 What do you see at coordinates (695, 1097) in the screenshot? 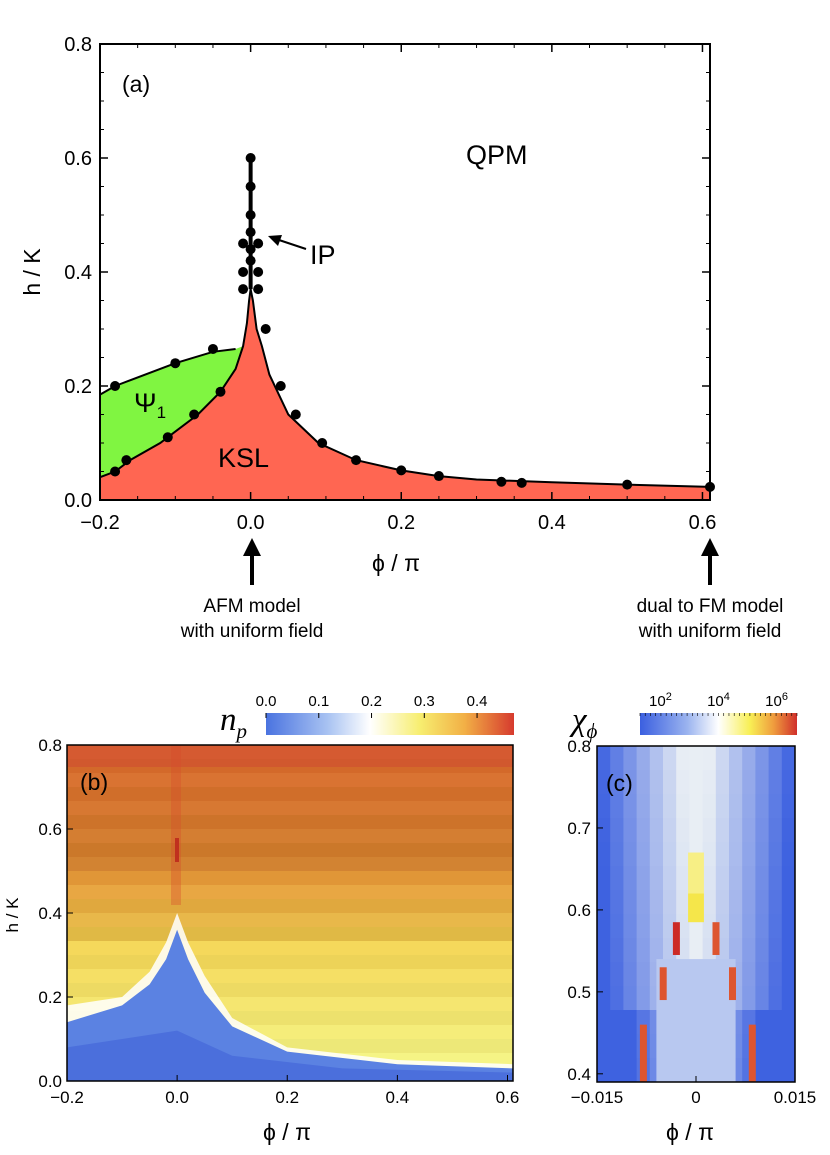
I see `x-tick-label: 0` at bounding box center [695, 1097].